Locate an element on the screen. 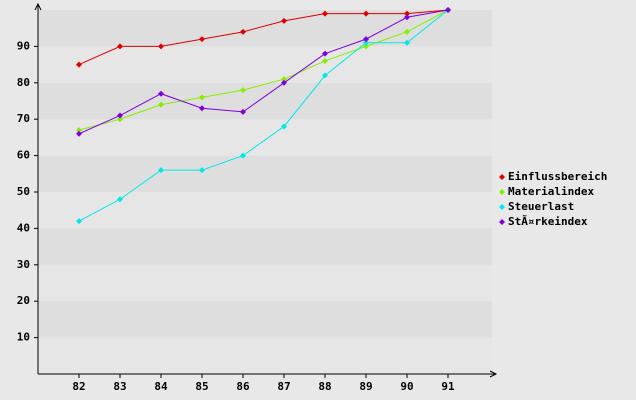  x-tick-label: 88 is located at coordinates (324, 386).